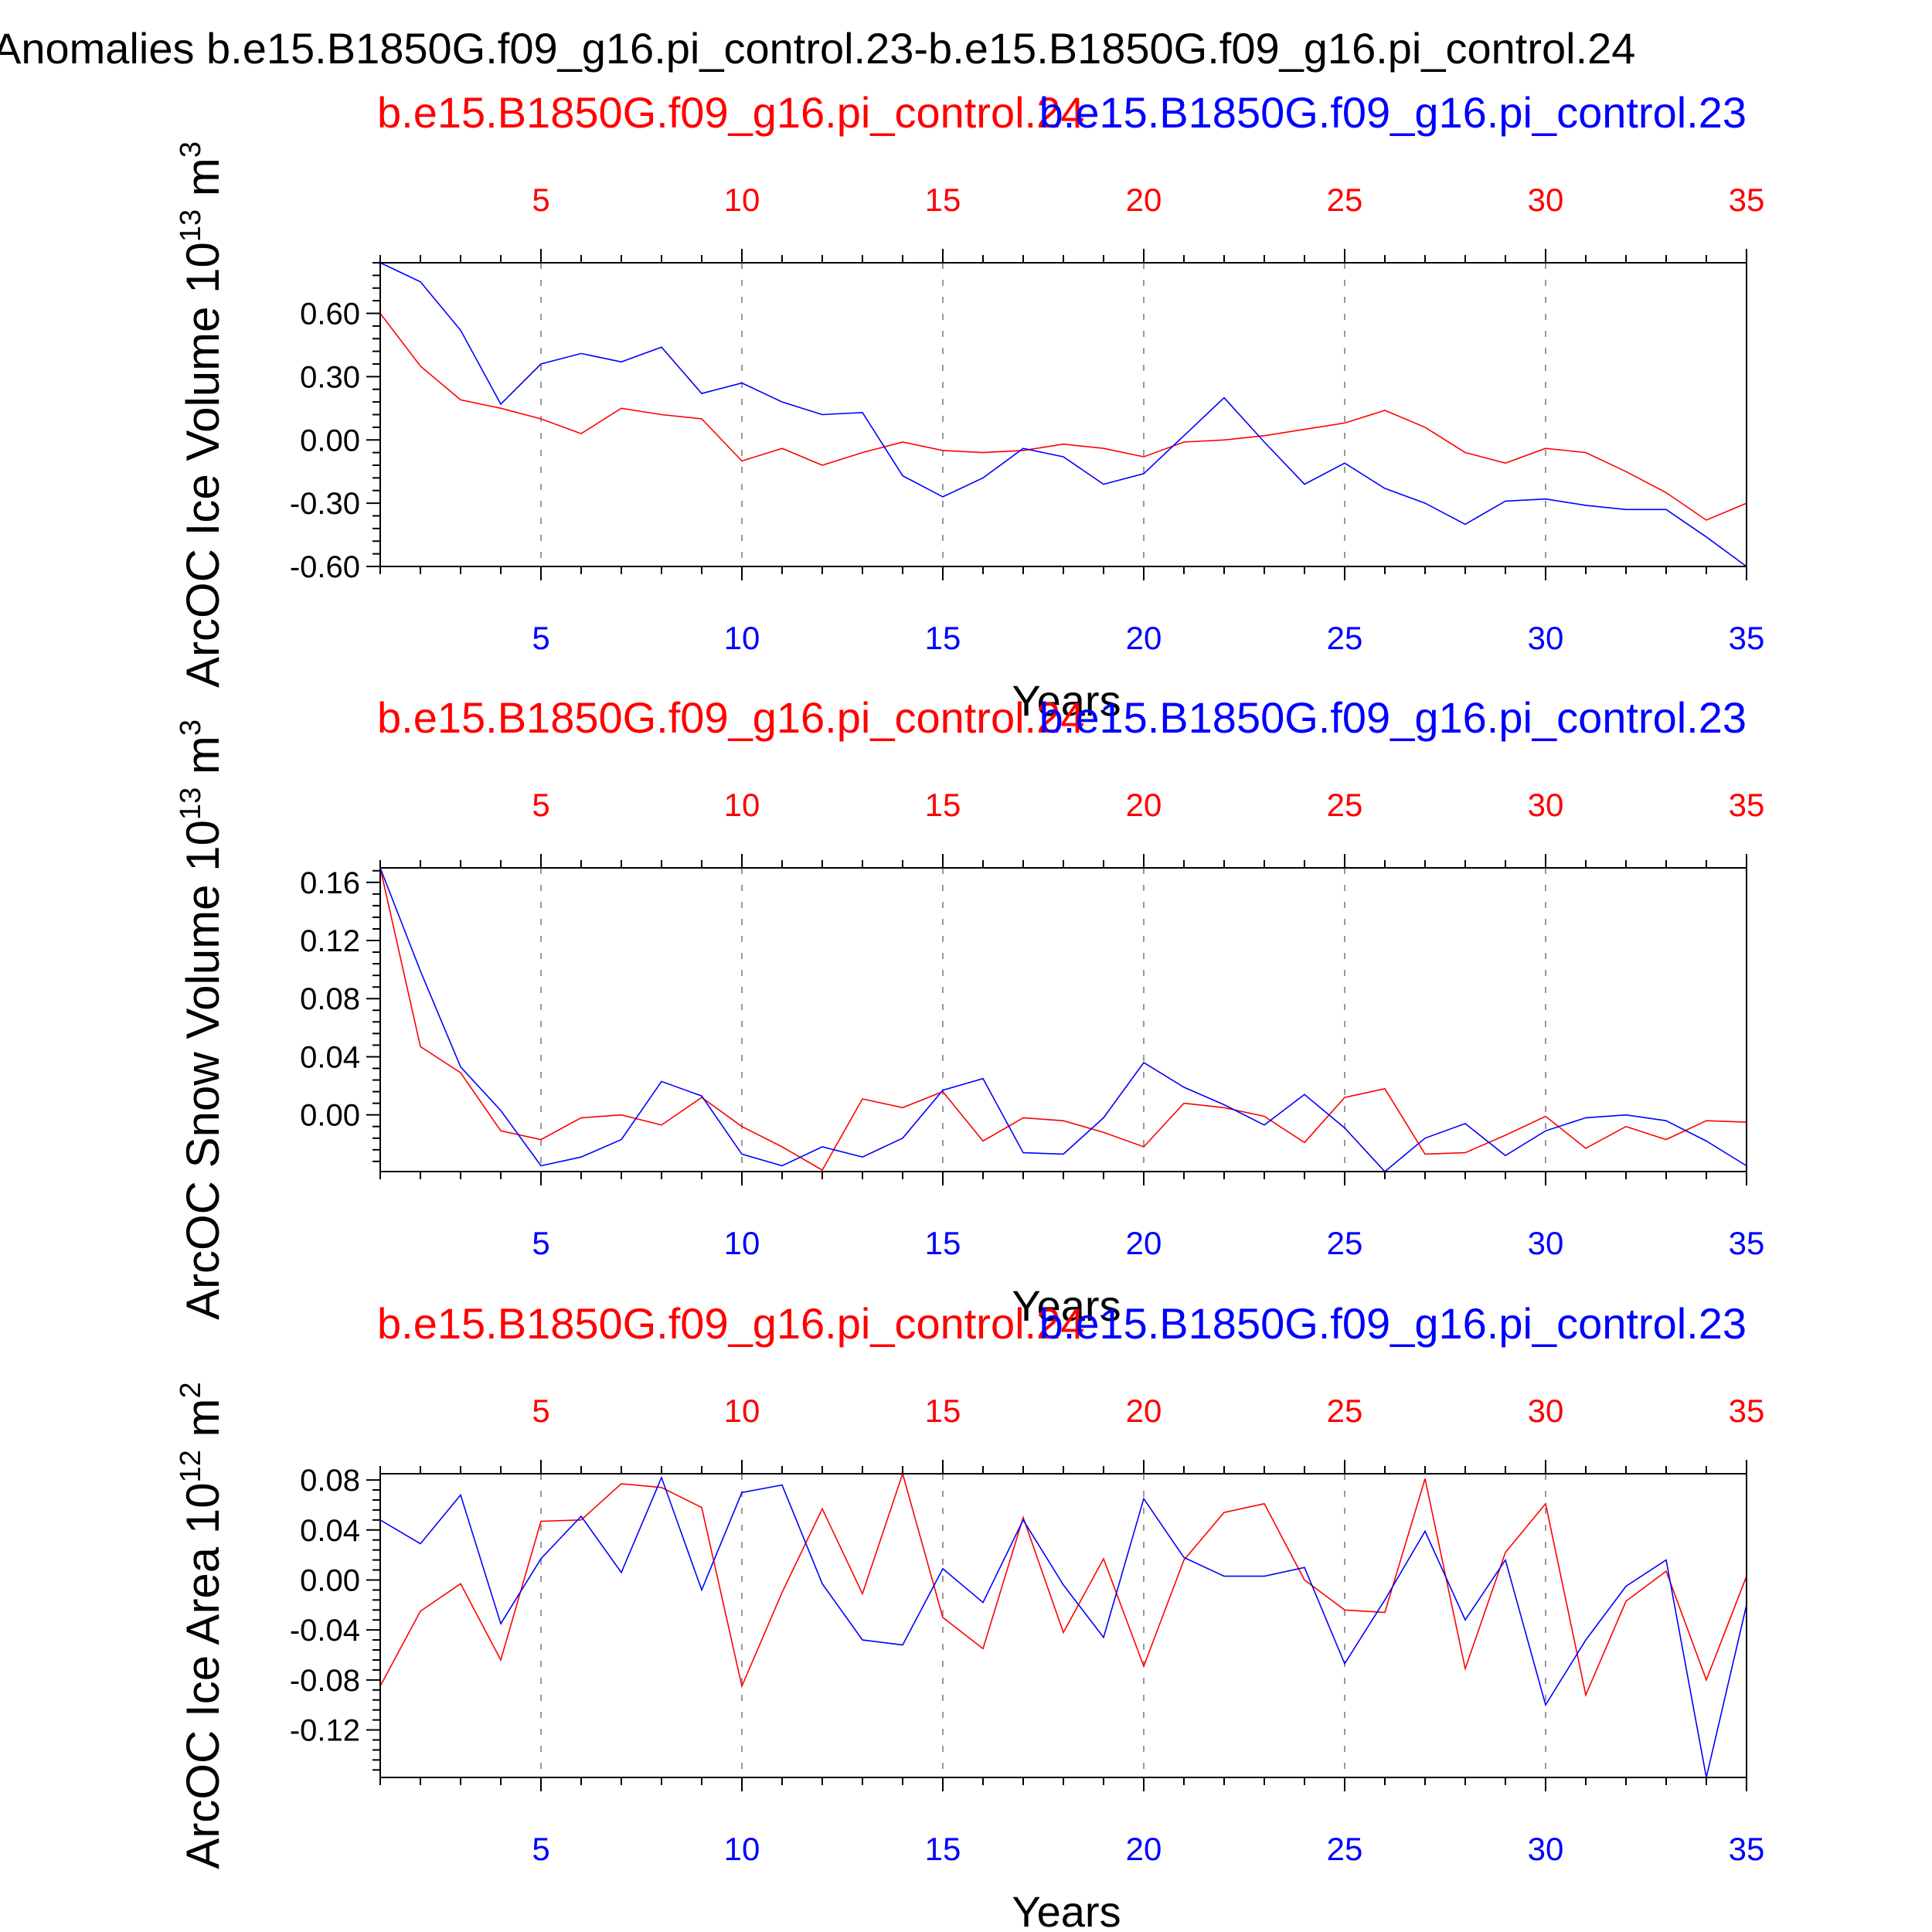 This screenshot has width=1932, height=1932. Describe the element at coordinates (330, 315) in the screenshot. I see `y-tick-label: 0.60` at that location.